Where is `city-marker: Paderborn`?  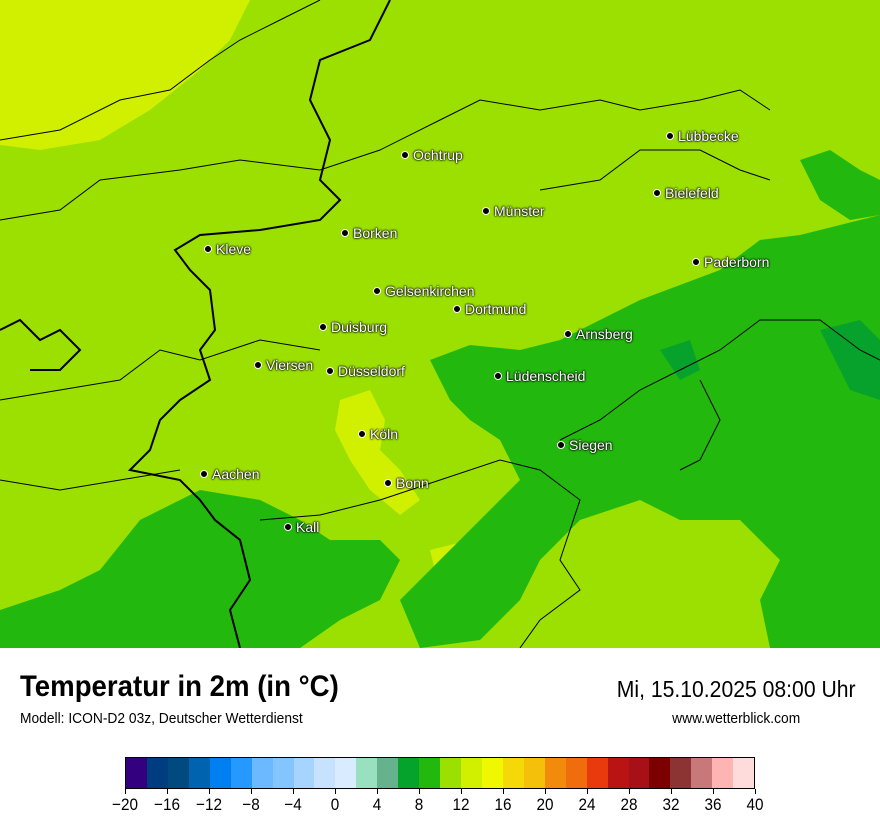 city-marker: Paderborn is located at coordinates (730, 262).